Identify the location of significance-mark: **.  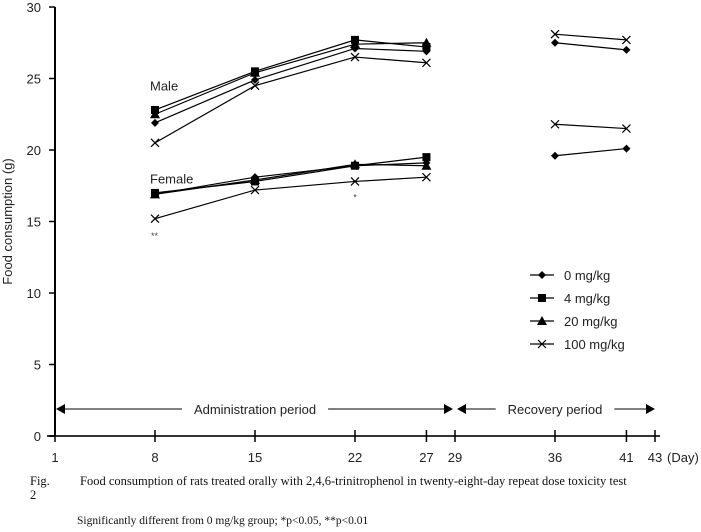
(155, 236).